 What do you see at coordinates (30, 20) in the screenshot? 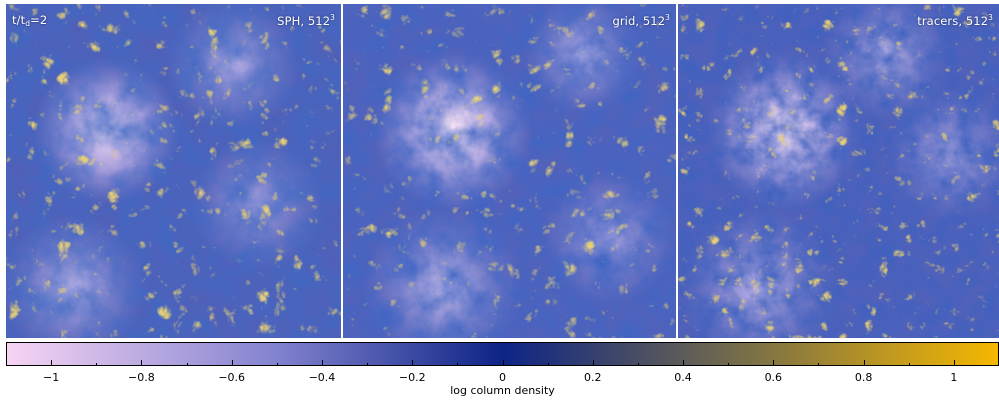
I see `time-label: t/td=2` at bounding box center [30, 20].